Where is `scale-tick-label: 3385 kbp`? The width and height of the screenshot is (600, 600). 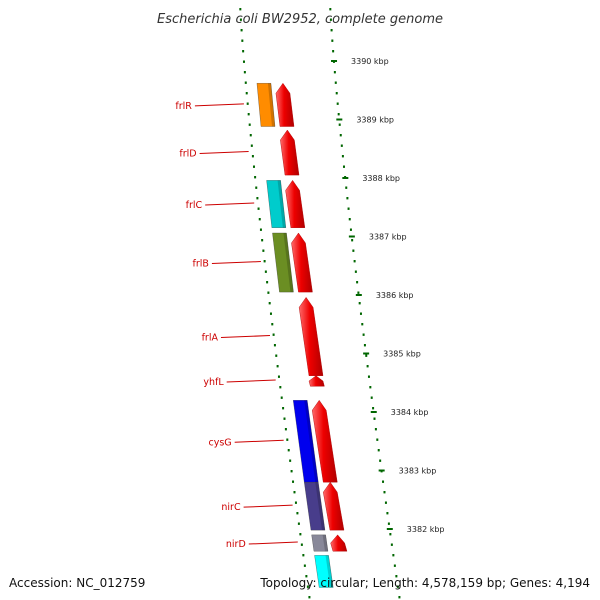
scale-tick-label: 3385 kbp is located at coordinates (402, 354).